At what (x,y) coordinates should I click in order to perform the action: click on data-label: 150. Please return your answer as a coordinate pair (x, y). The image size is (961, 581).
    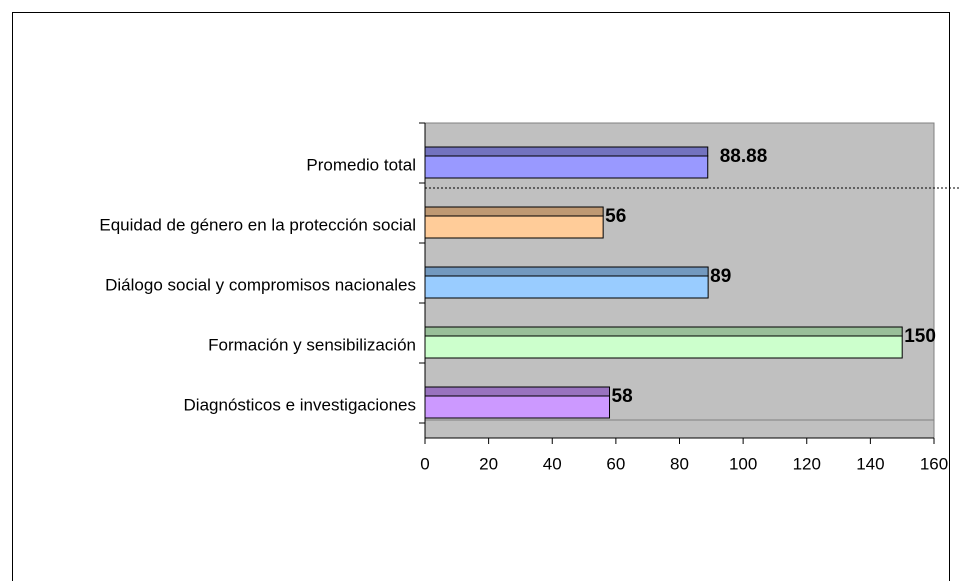
    Looking at the image, I should click on (920, 336).